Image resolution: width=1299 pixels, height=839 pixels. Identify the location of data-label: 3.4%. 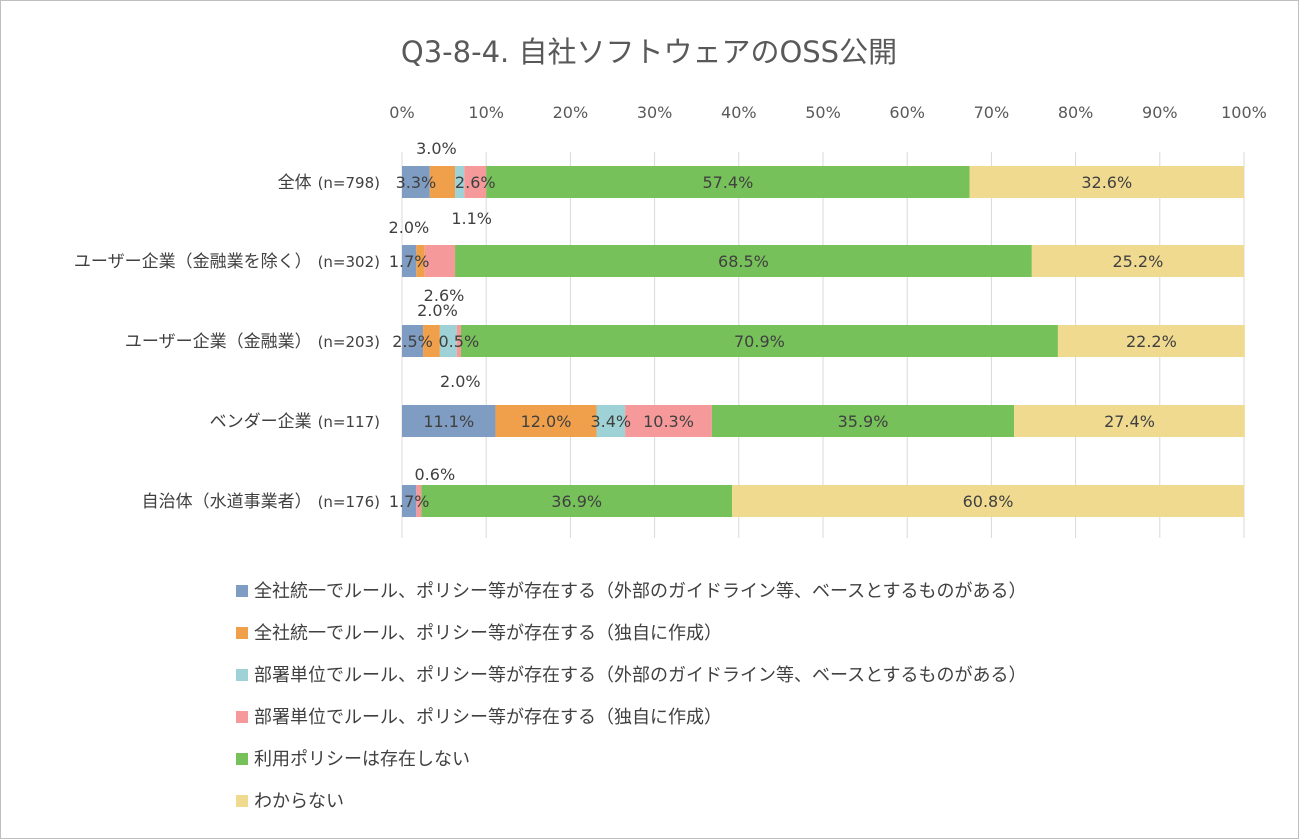
(610, 421).